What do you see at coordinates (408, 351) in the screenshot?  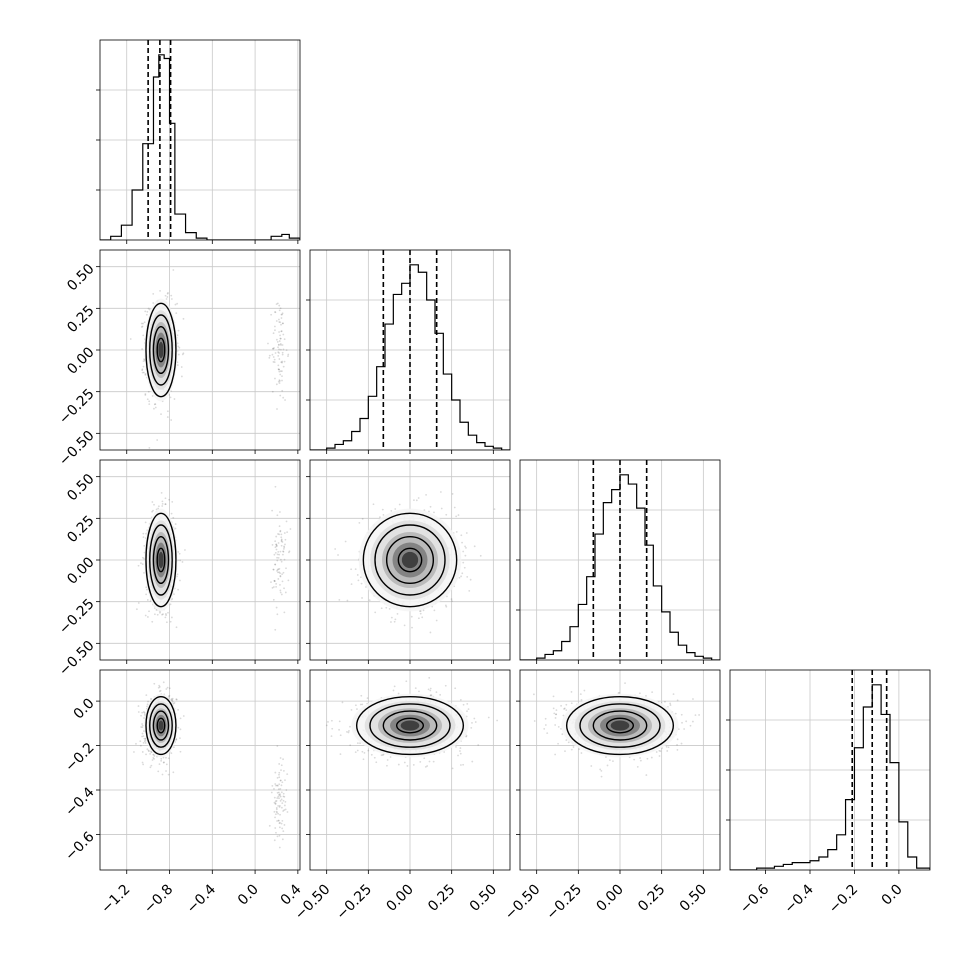 I see `hist-panel-p2` at bounding box center [408, 351].